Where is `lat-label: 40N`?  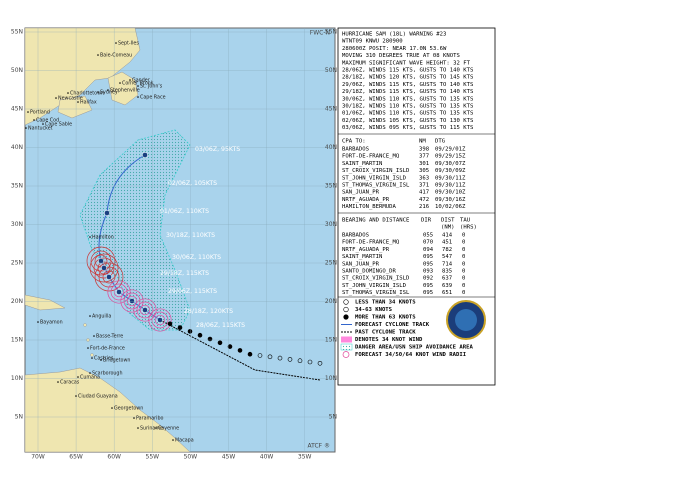 lat-label: 40N is located at coordinates (17, 147).